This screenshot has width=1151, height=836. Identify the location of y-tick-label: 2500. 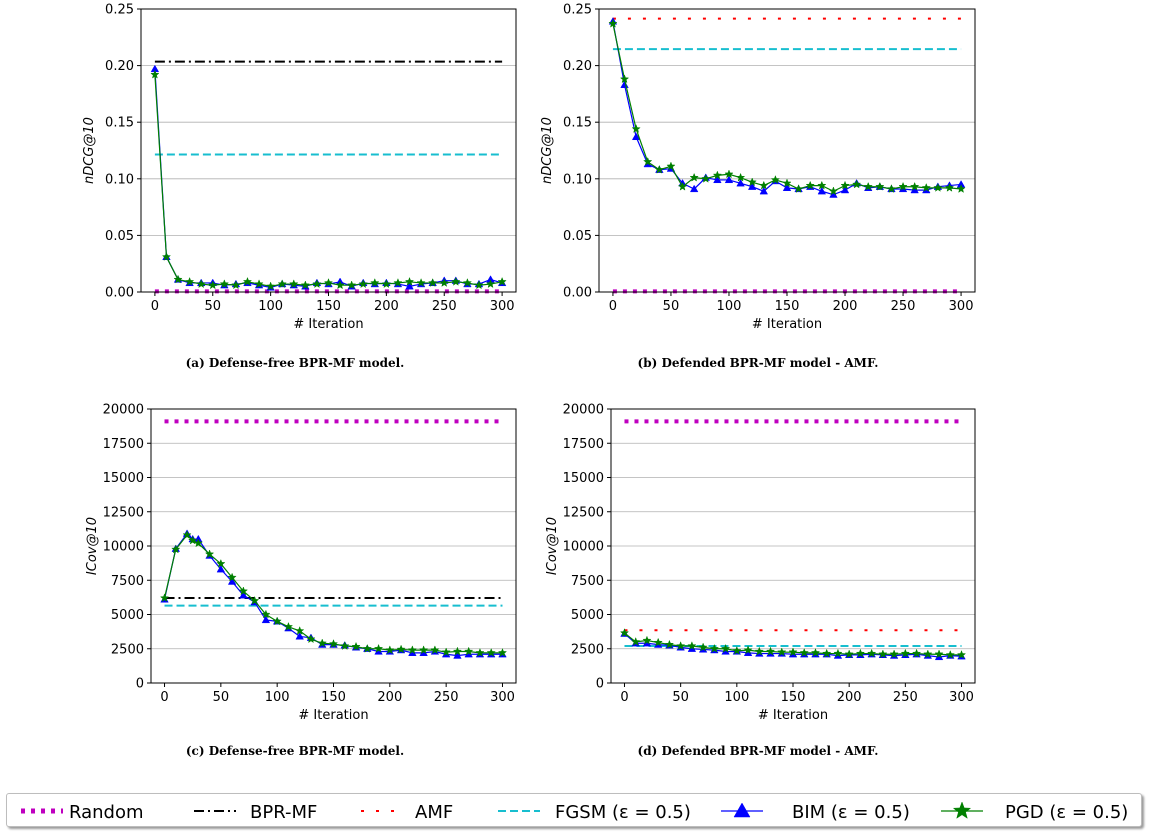
(127, 649).